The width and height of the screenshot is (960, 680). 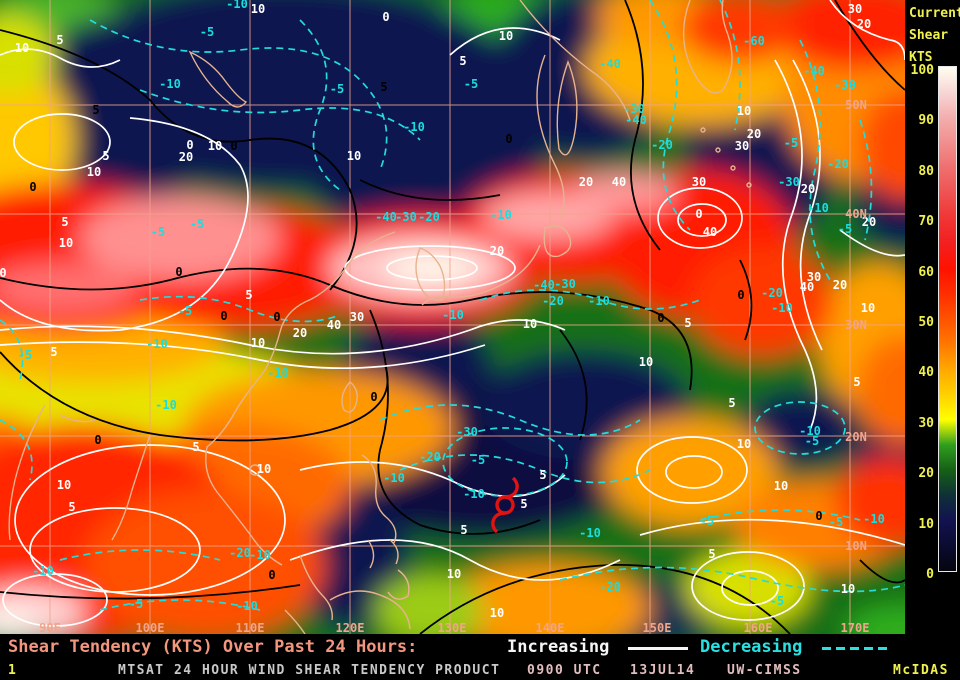 I want to click on colorbar-legend: Current Shear KTS 100 90 80 70 60 50 40 30 20 10 0, so click(x=932, y=340).